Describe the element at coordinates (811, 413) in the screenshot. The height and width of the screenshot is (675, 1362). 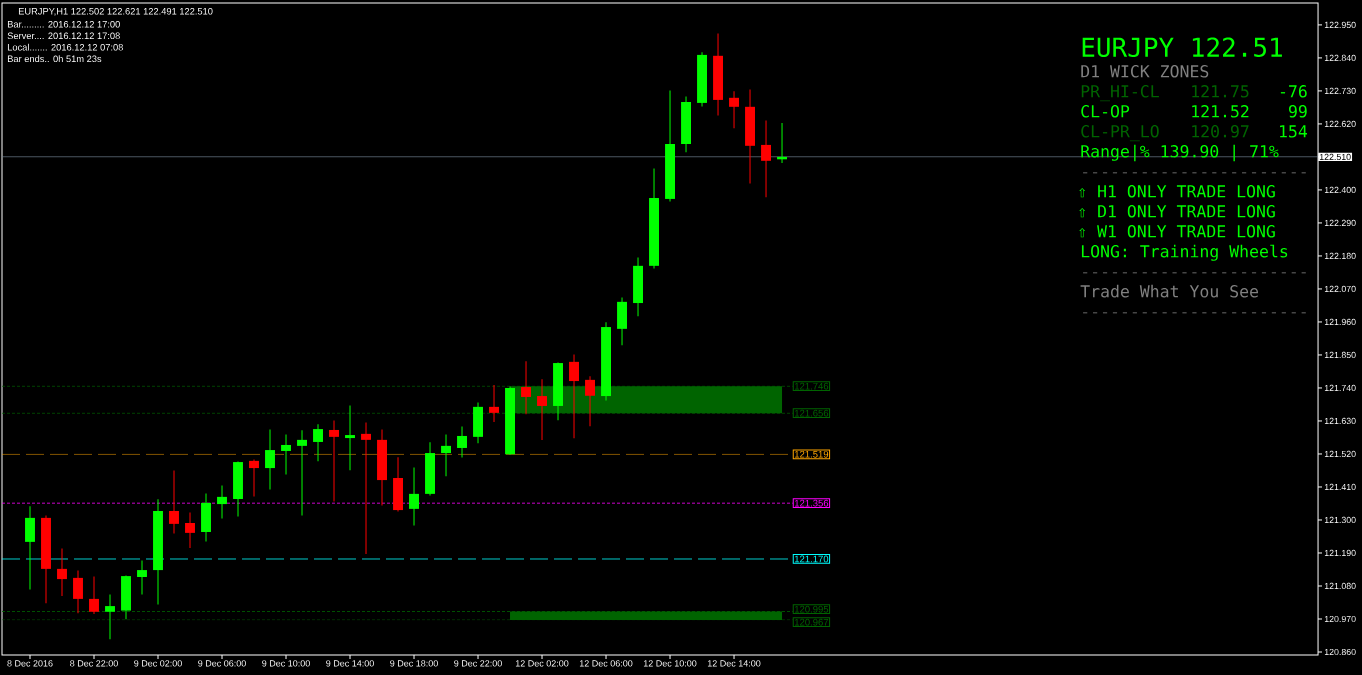
I see `ref-line-label: 121.656` at that location.